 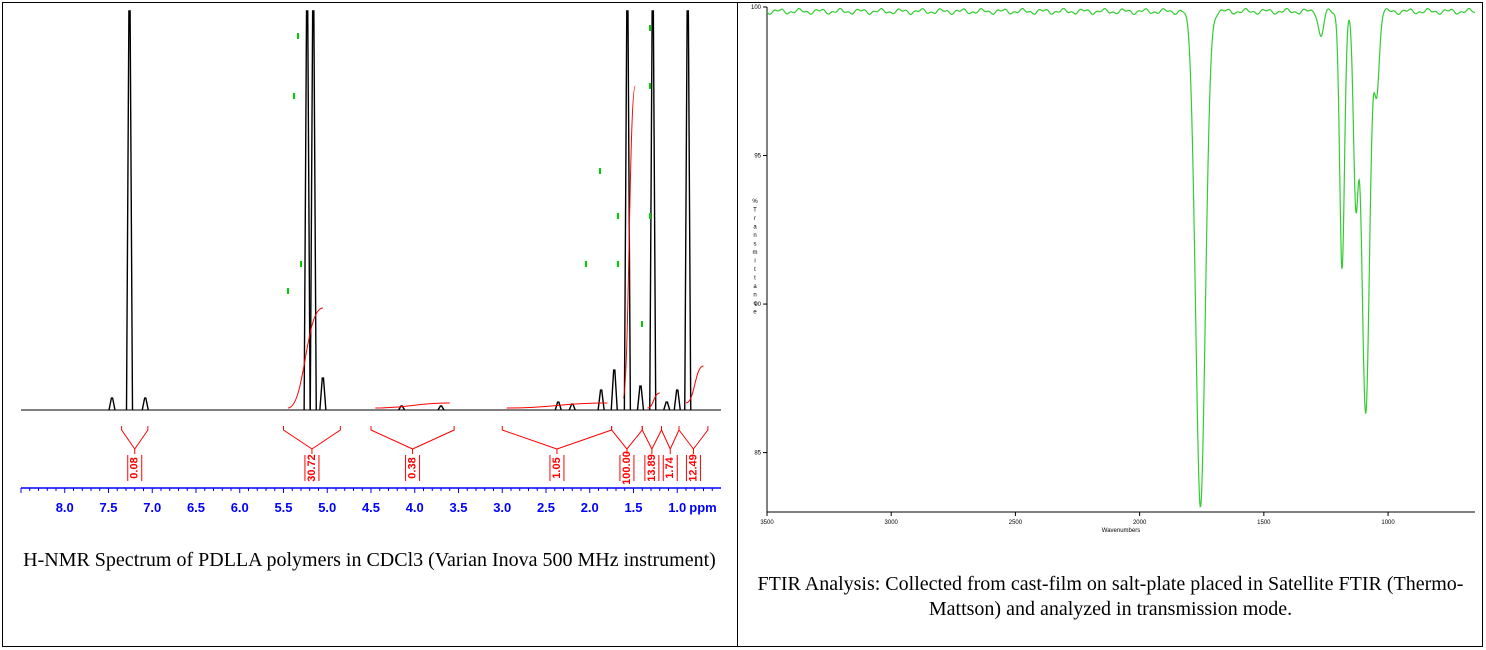 I want to click on ftir-x-tick-label: 1500, so click(x=1264, y=523).